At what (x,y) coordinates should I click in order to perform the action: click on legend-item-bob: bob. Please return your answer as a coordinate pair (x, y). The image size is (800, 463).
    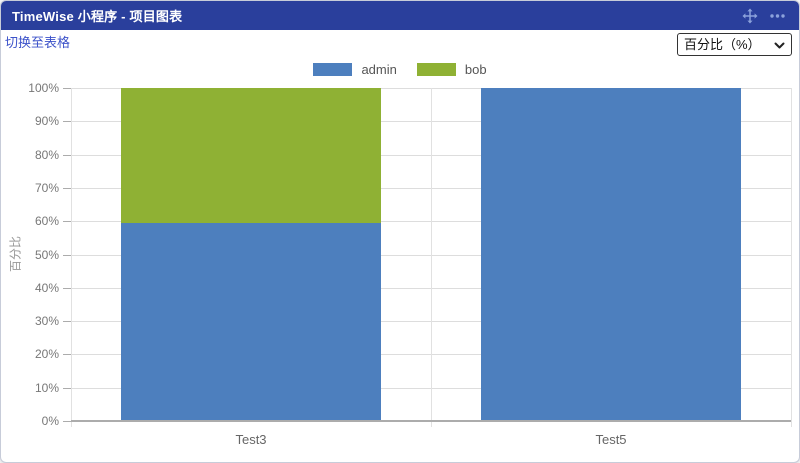
    Looking at the image, I should click on (451, 69).